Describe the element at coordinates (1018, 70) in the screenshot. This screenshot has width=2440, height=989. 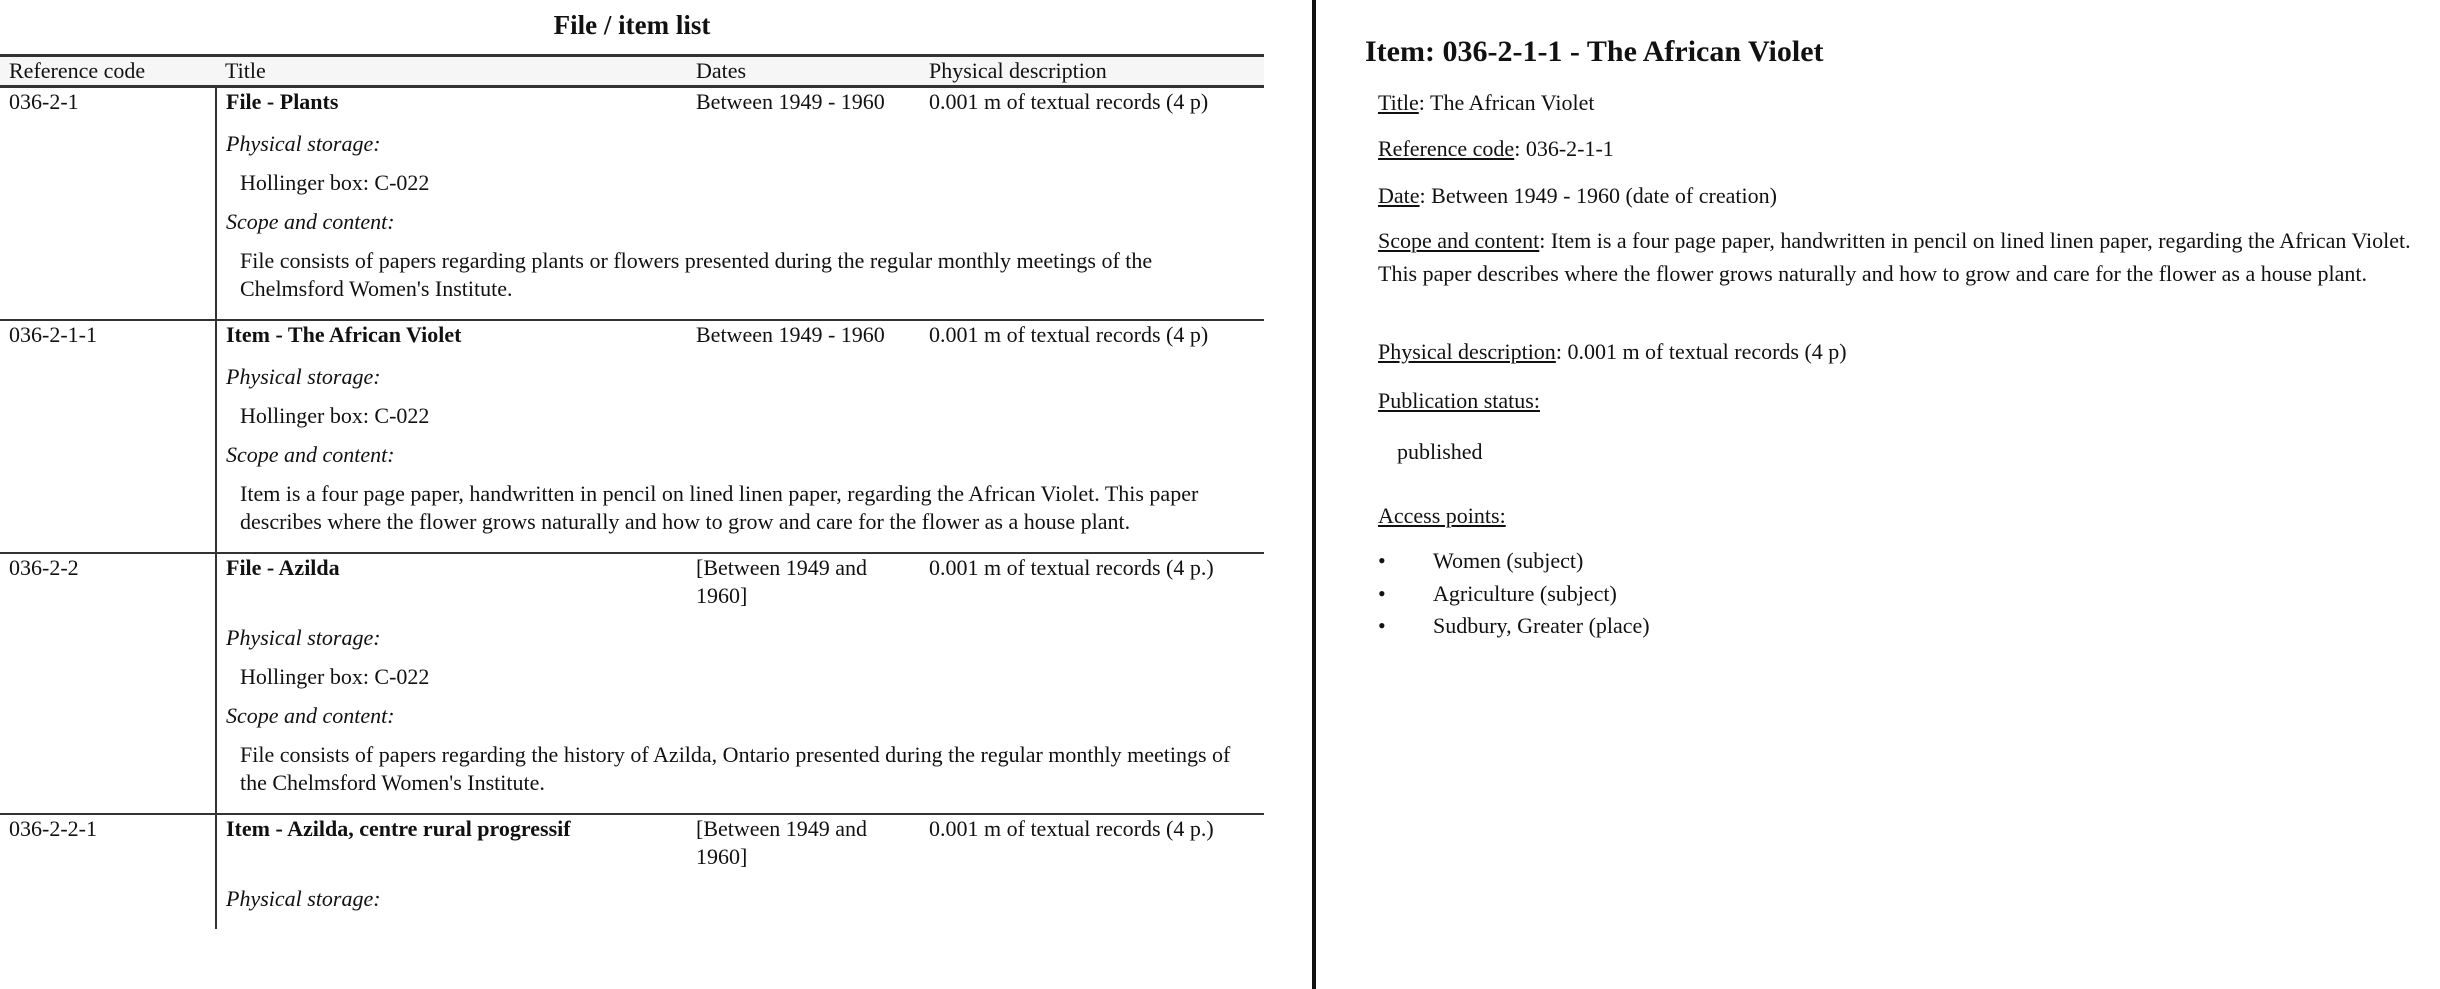
I see `column-header-physical-description: Physical description` at that location.